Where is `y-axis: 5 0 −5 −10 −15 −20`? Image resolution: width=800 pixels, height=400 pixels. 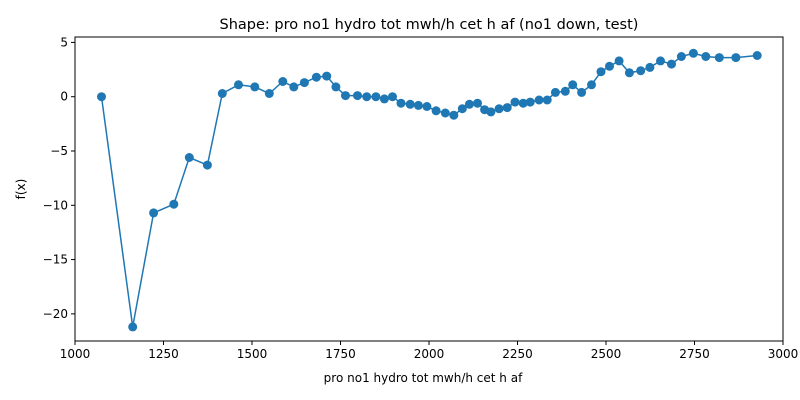
y-axis: 5 0 −5 −10 −15 −20 is located at coordinates (59, 178).